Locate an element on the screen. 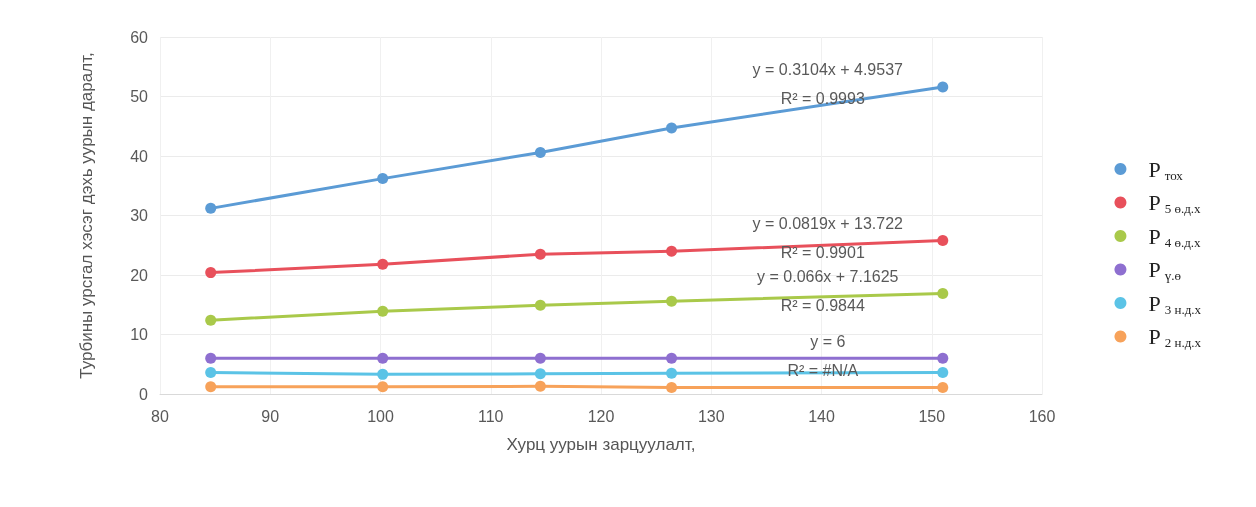 The width and height of the screenshot is (1256, 507). annotation: y = 0.3104x + 4.9537 is located at coordinates (828, 70).